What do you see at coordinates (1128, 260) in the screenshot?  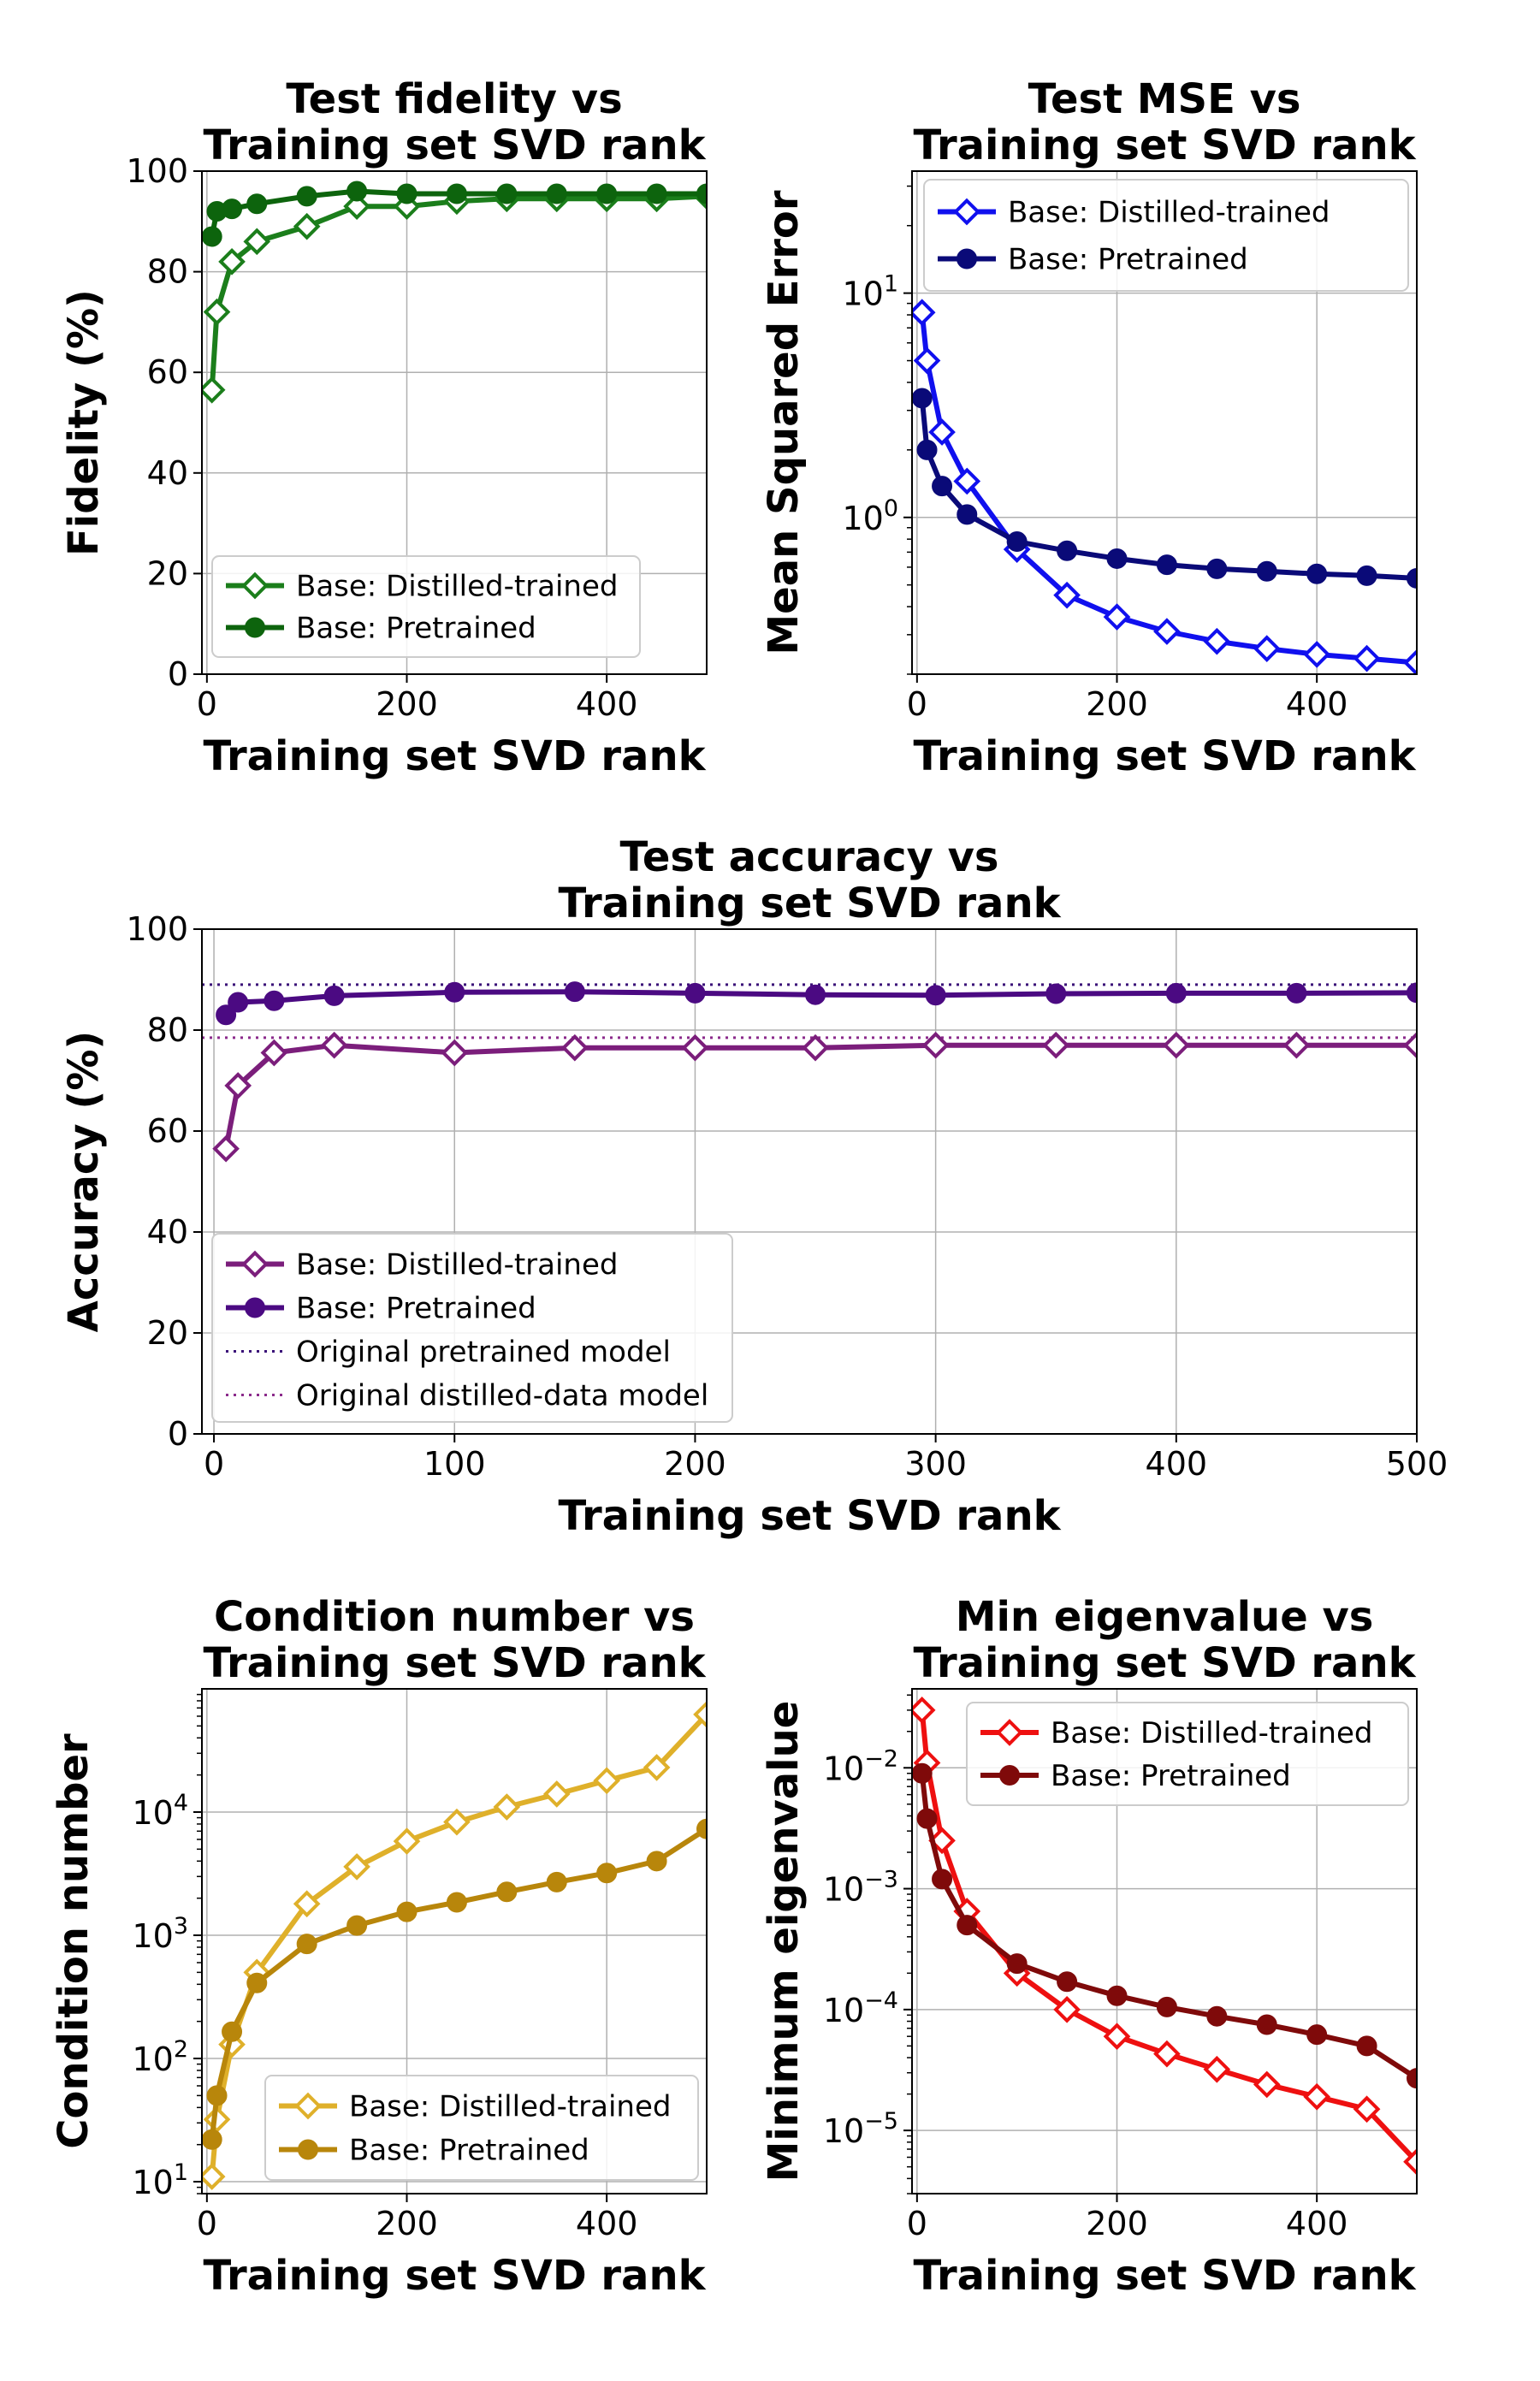 I see `legend-label: Base: Pretrained` at bounding box center [1128, 260].